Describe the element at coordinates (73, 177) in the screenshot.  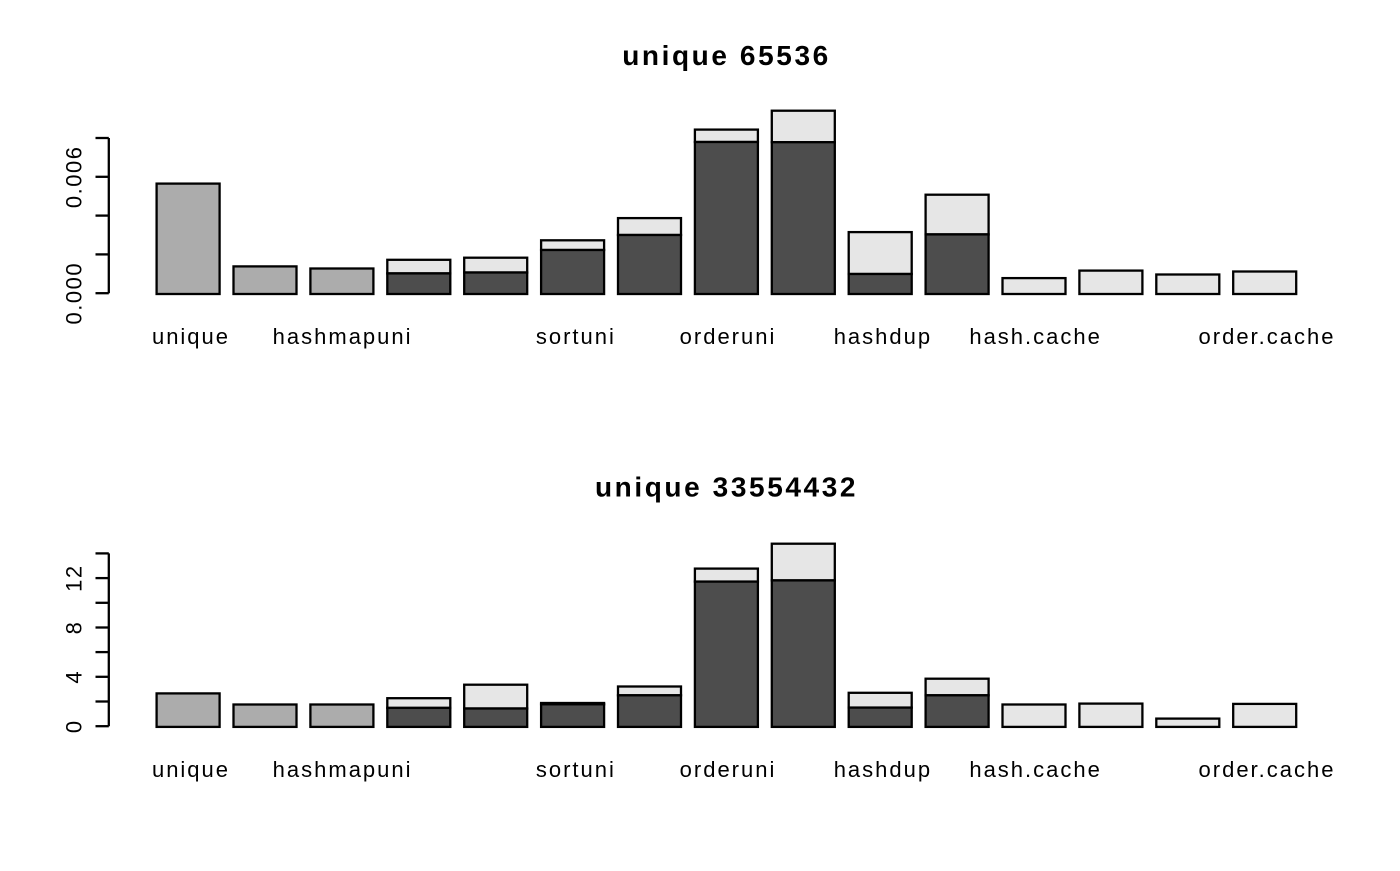
I see `svg-text: 0.006` at that location.